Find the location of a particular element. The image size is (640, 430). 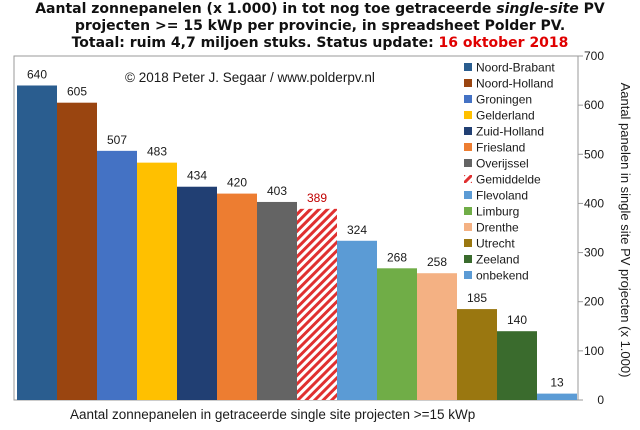

y-tick-label: 100 is located at coordinates (594, 351).